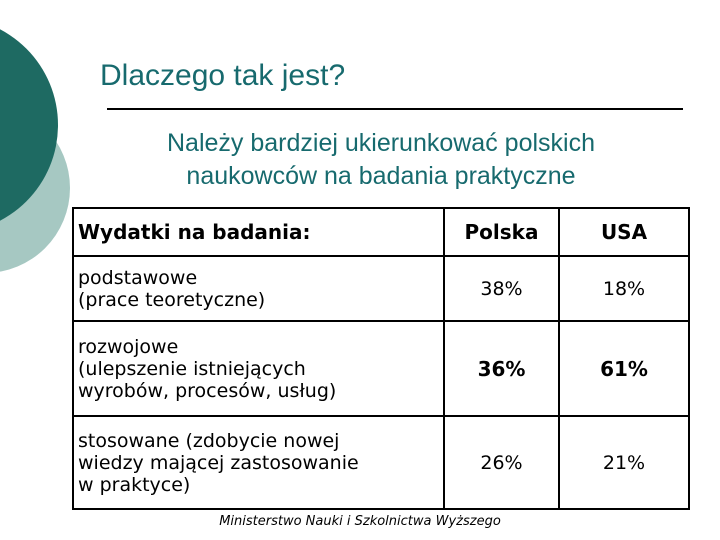  What do you see at coordinates (501, 232) in the screenshot?
I see `header-polska: Polska` at bounding box center [501, 232].